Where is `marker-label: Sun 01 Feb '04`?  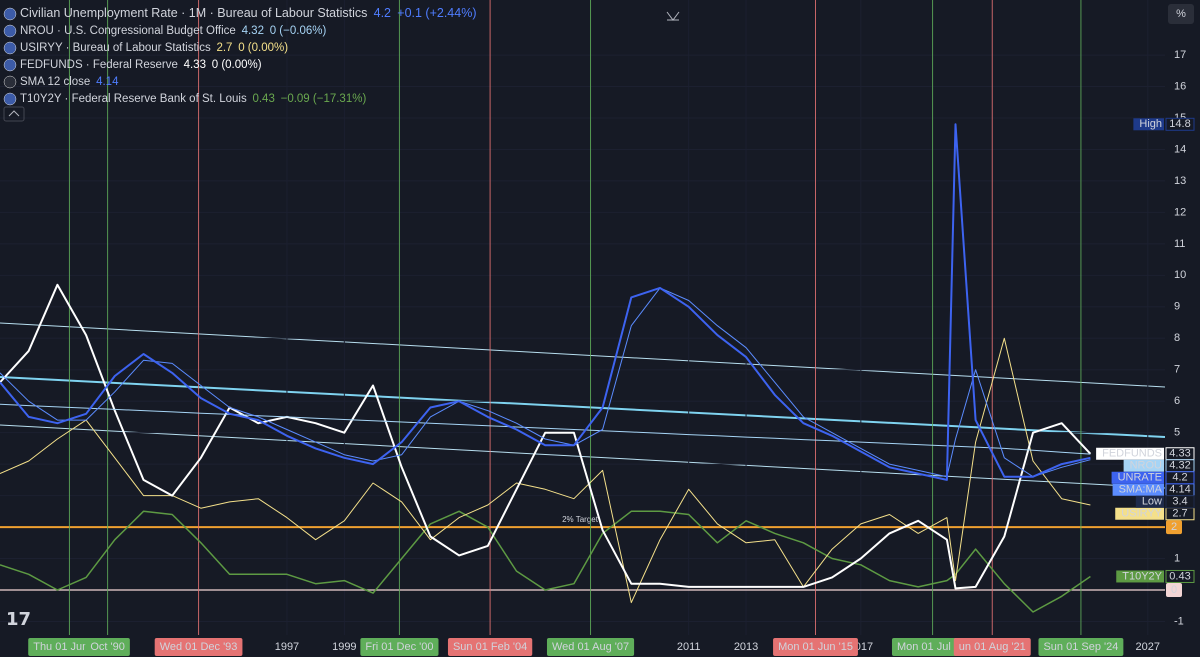
marker-label: Sun 01 Feb '04 is located at coordinates (490, 647).